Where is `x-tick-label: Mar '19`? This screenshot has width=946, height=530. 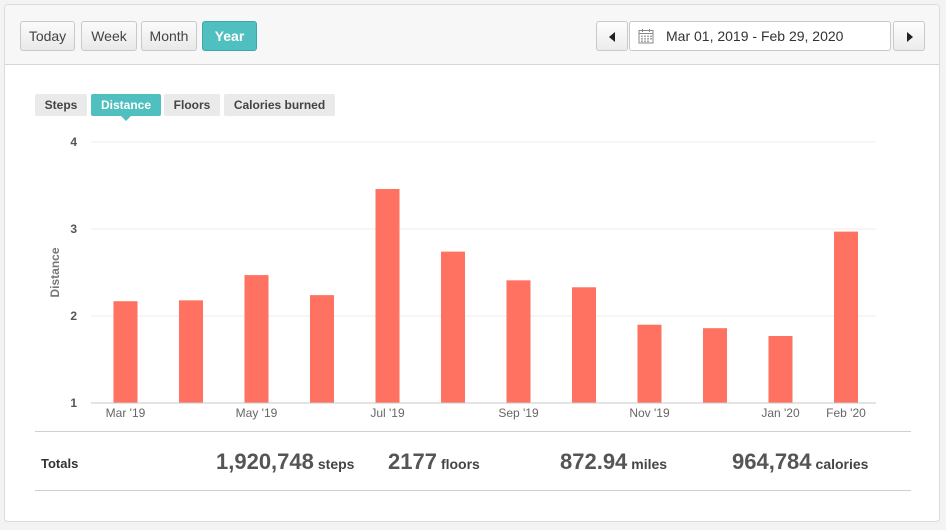
x-tick-label: Mar '19 is located at coordinates (126, 413).